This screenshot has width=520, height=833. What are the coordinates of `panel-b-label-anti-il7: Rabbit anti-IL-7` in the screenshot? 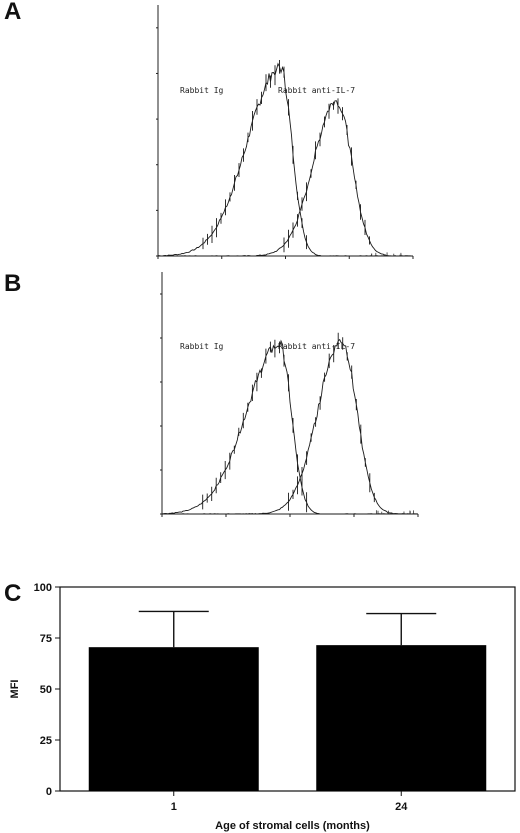 It's located at (317, 346).